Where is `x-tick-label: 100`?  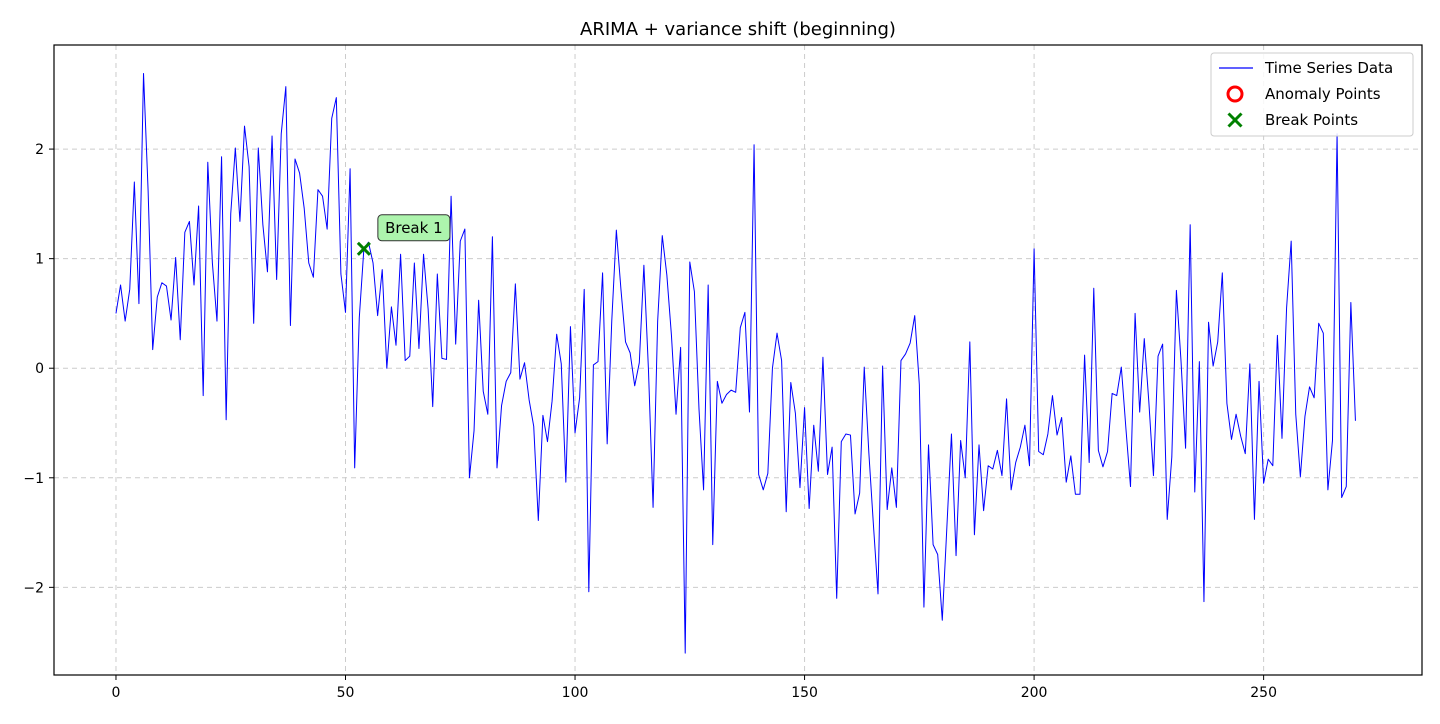
x-tick-label: 100 is located at coordinates (575, 693).